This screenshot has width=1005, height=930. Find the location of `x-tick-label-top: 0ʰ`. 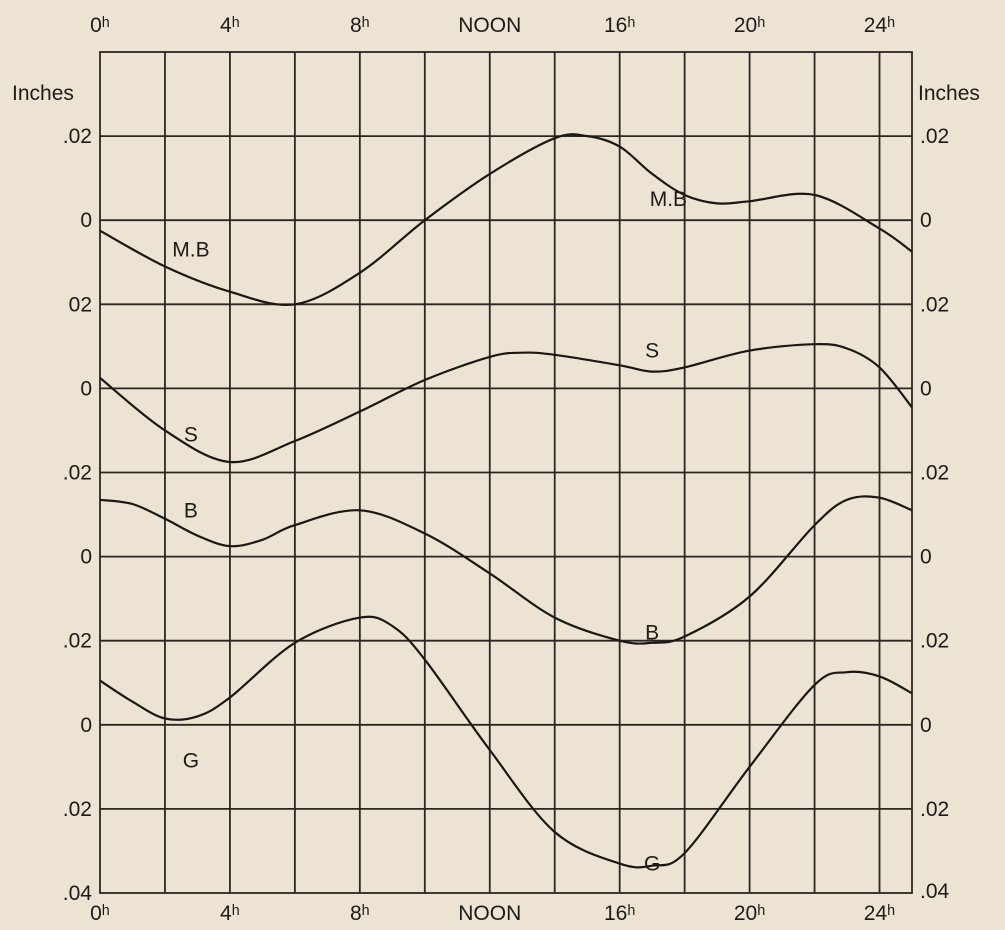

x-tick-label-top: 0ʰ is located at coordinates (100, 25).